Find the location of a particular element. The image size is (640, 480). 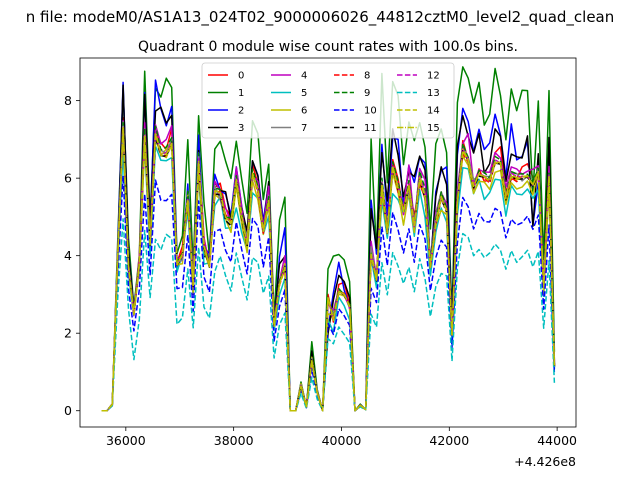

legend-label-14: 14 is located at coordinates (433, 111).